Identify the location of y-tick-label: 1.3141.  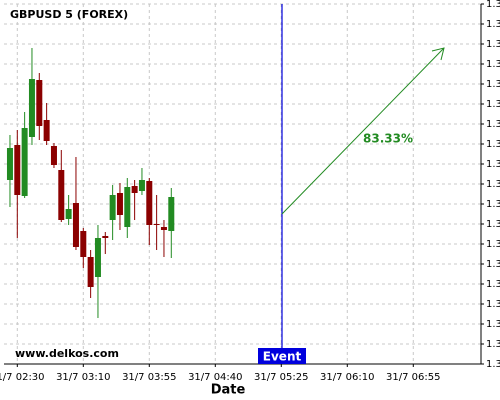
(493, 64).